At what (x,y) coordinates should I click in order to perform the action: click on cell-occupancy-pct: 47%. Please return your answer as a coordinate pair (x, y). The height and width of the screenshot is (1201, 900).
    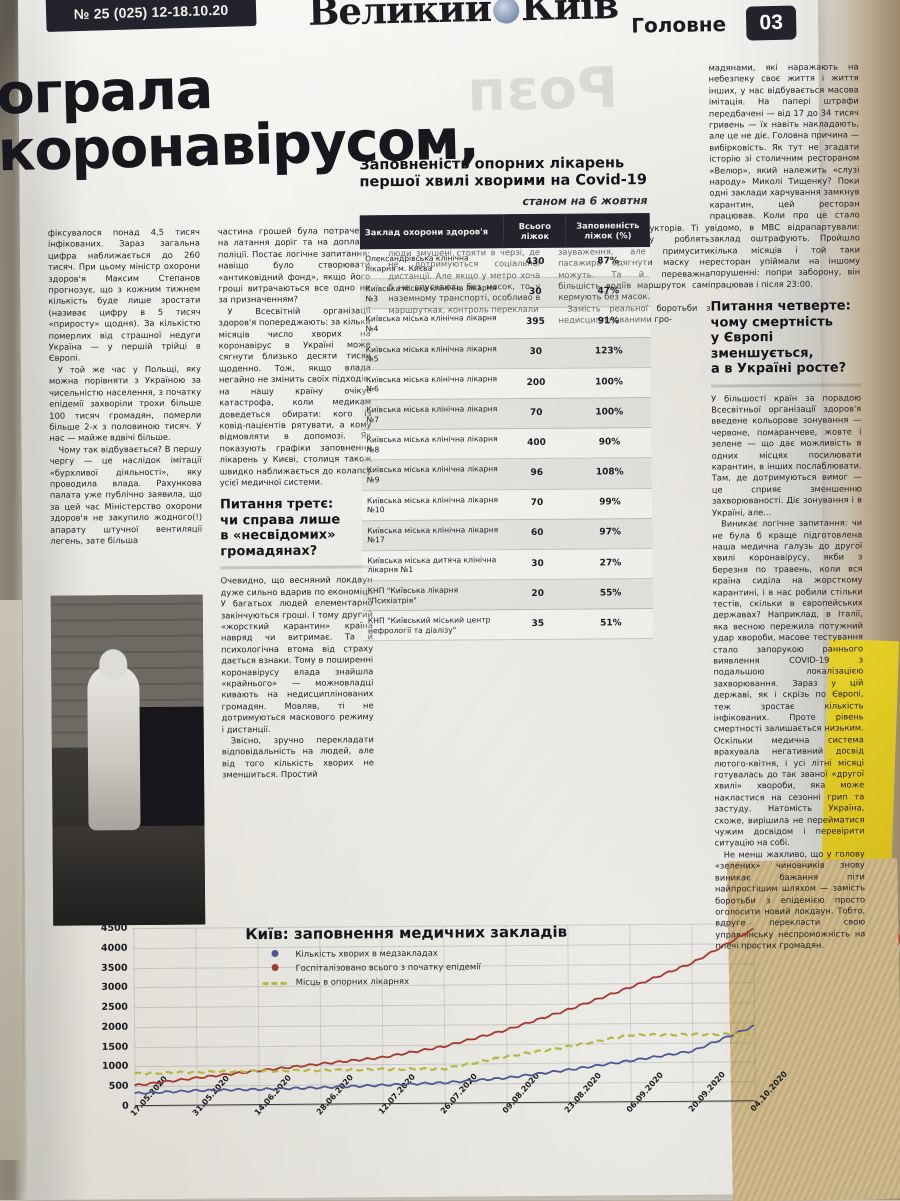
    Looking at the image, I should click on (608, 292).